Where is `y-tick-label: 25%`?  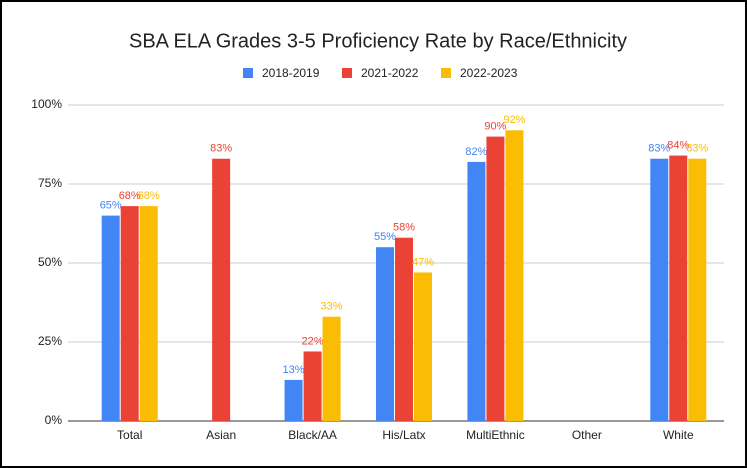
y-tick-label: 25% is located at coordinates (50, 341).